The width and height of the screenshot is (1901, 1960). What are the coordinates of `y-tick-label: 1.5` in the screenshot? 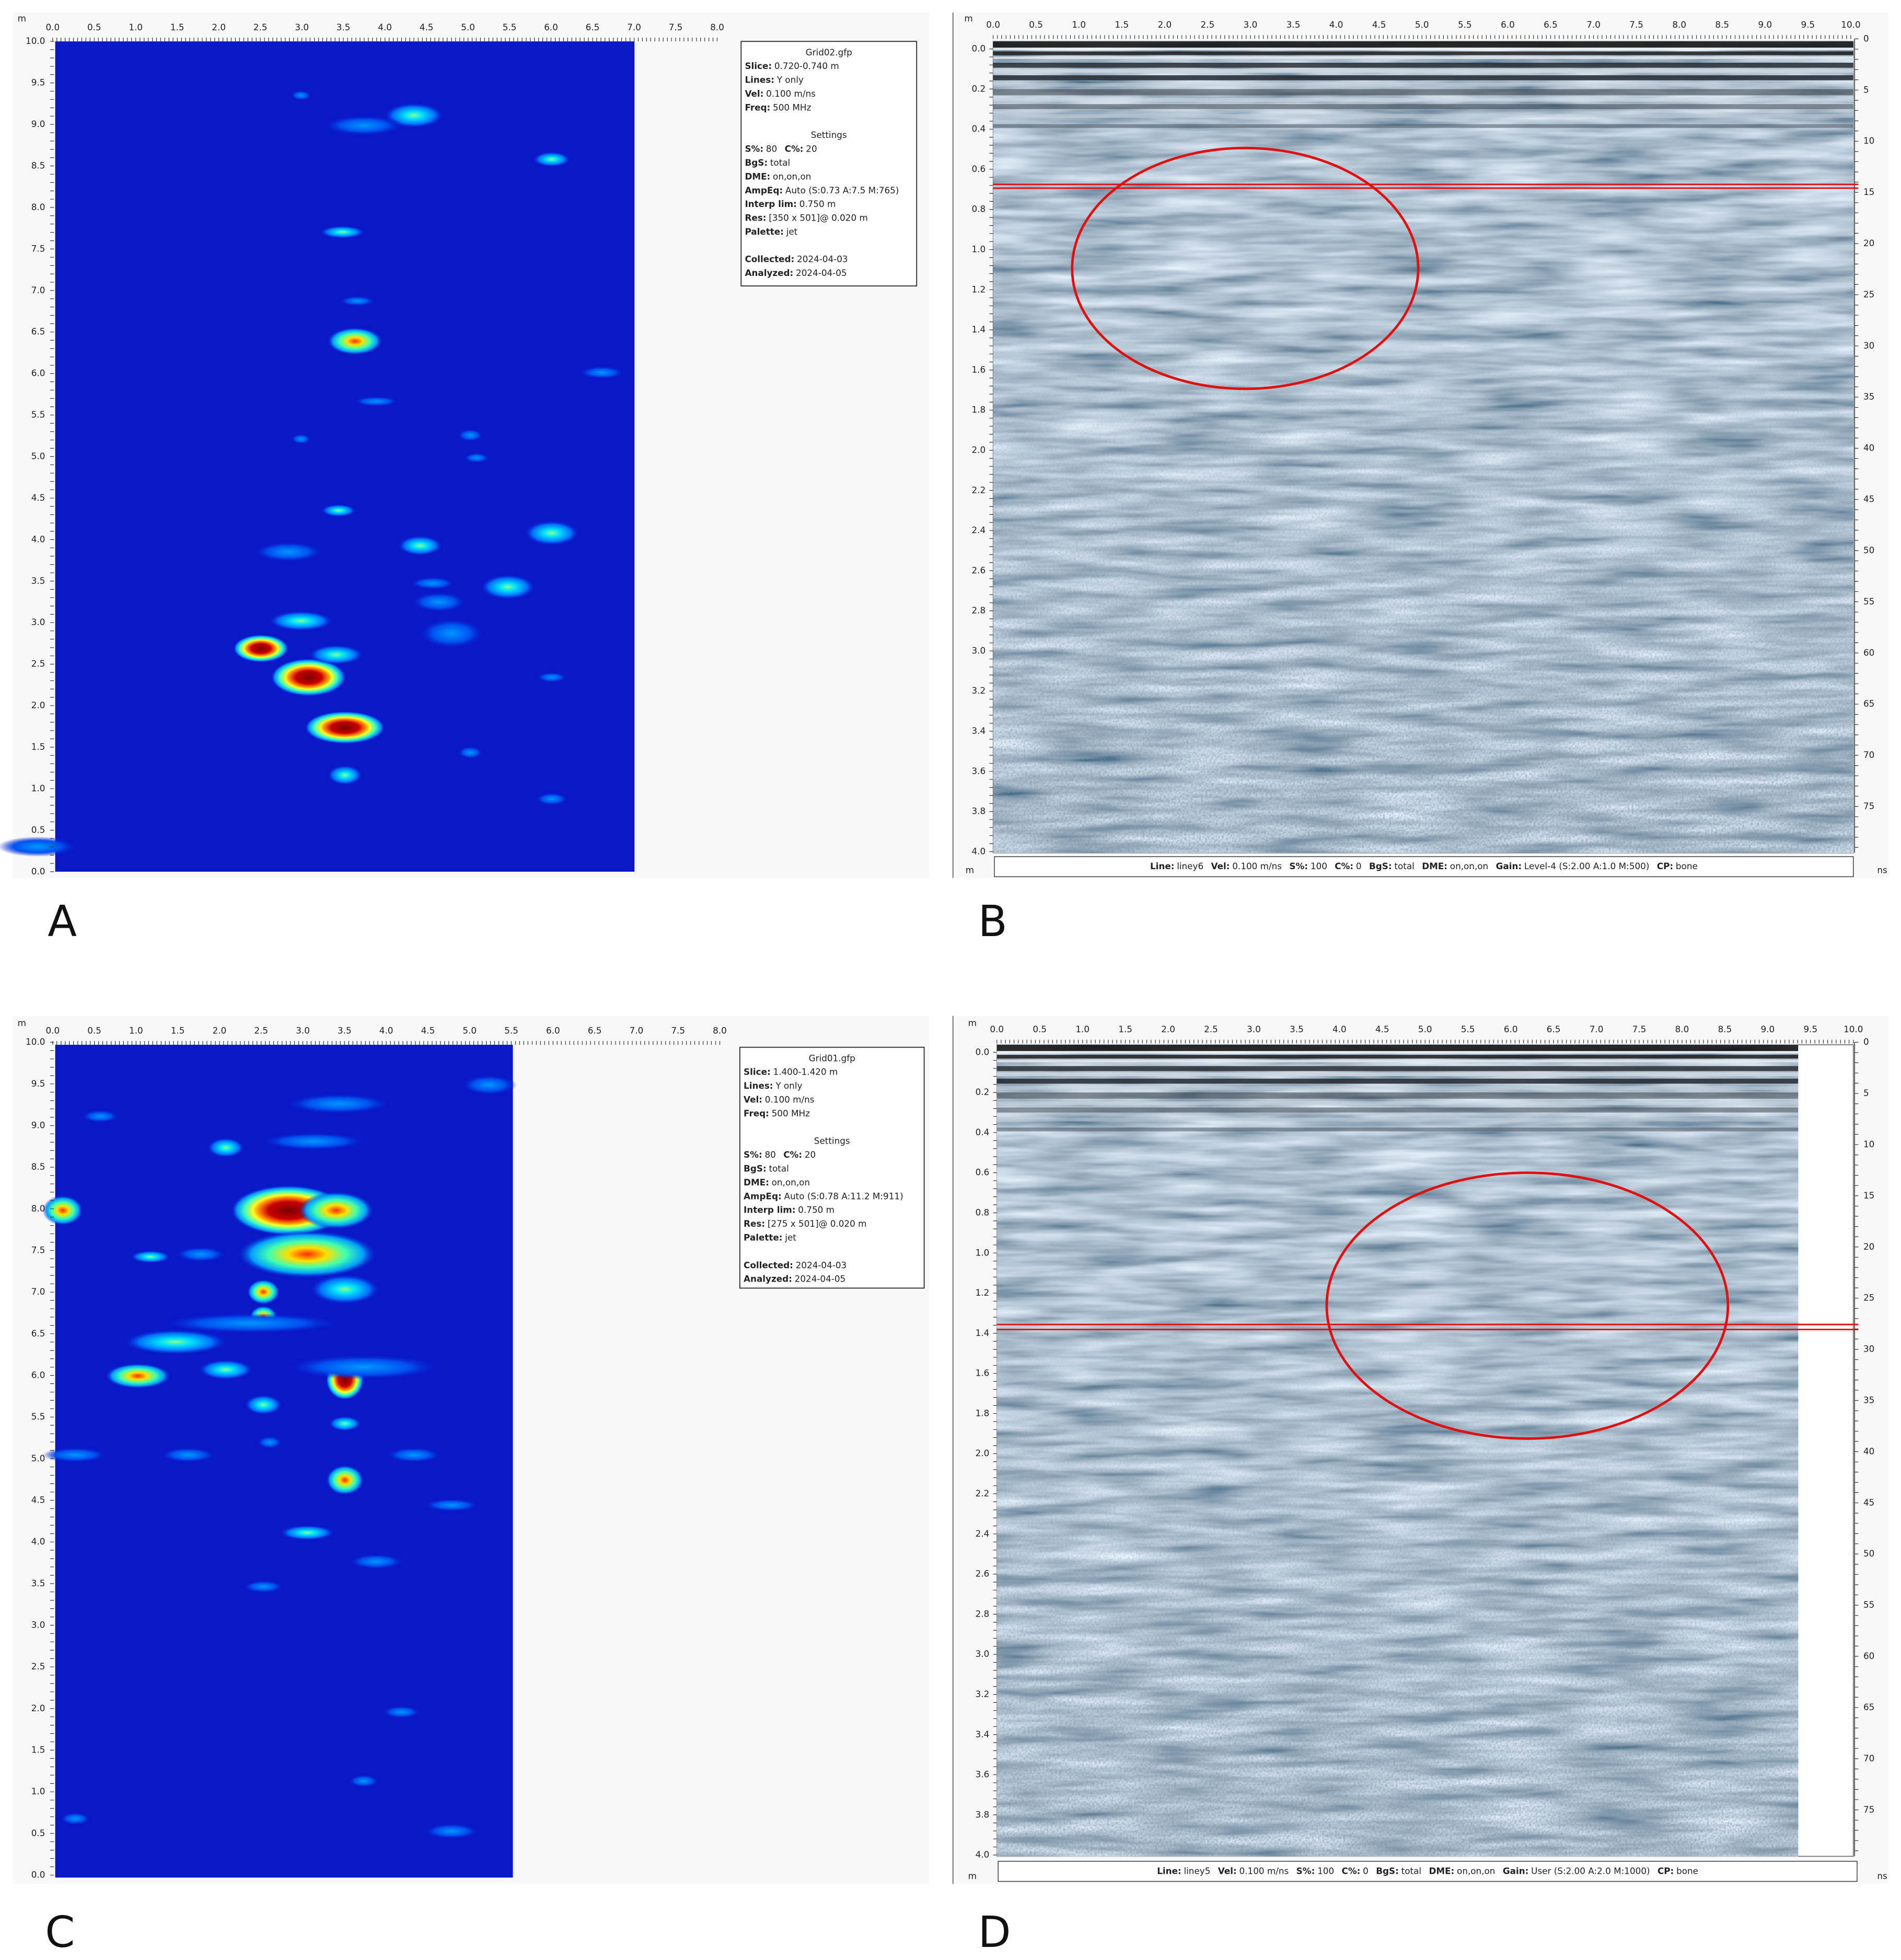 It's located at (38, 1750).